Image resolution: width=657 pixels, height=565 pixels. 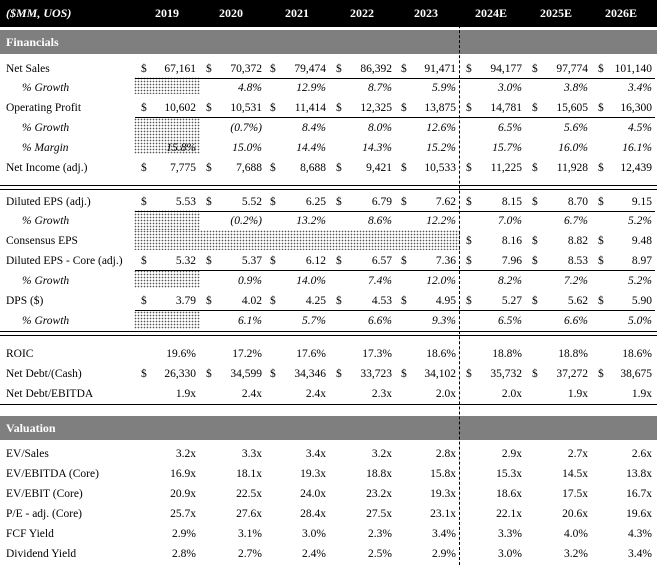 I want to click on table-cell: 16,300, so click(x=636, y=108).